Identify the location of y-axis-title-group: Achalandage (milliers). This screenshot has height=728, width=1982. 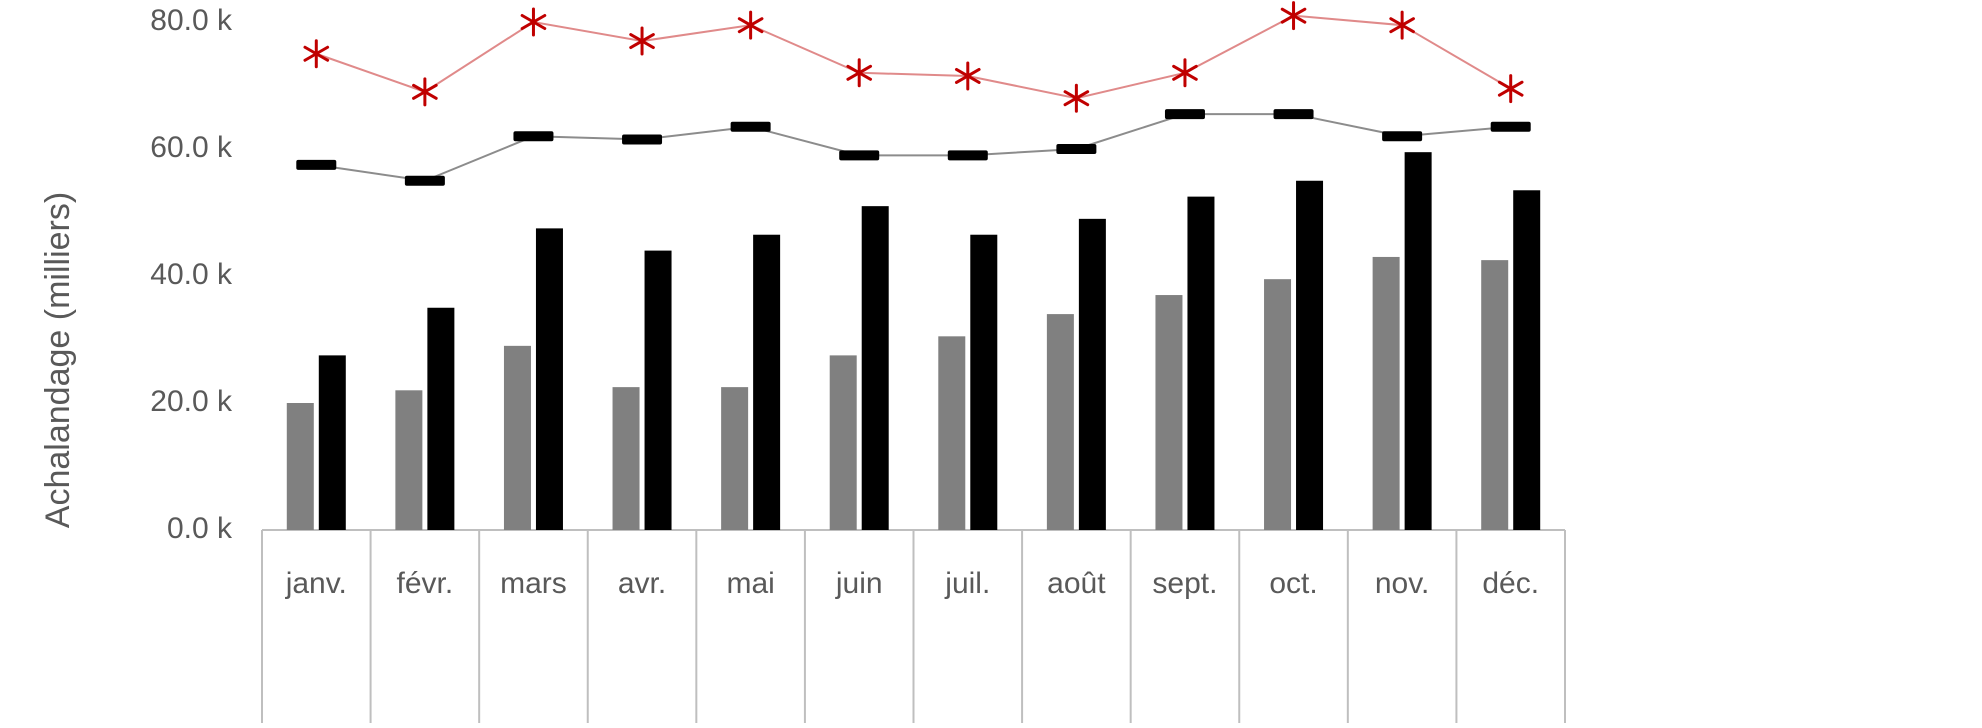
(58, 360).